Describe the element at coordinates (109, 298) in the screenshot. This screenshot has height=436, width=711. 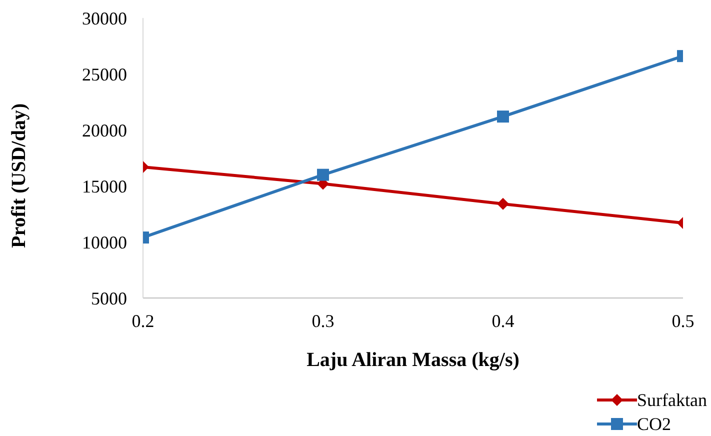
I see `y-tick-label: 5000` at that location.